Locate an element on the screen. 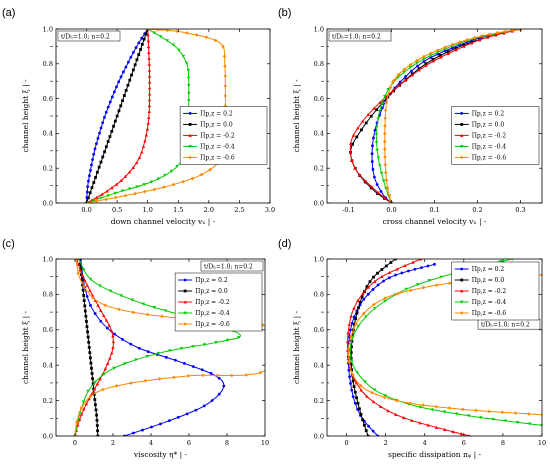 The width and height of the screenshot is (550, 465). legend-label: Πp,z = 0.2 is located at coordinates (216, 114).